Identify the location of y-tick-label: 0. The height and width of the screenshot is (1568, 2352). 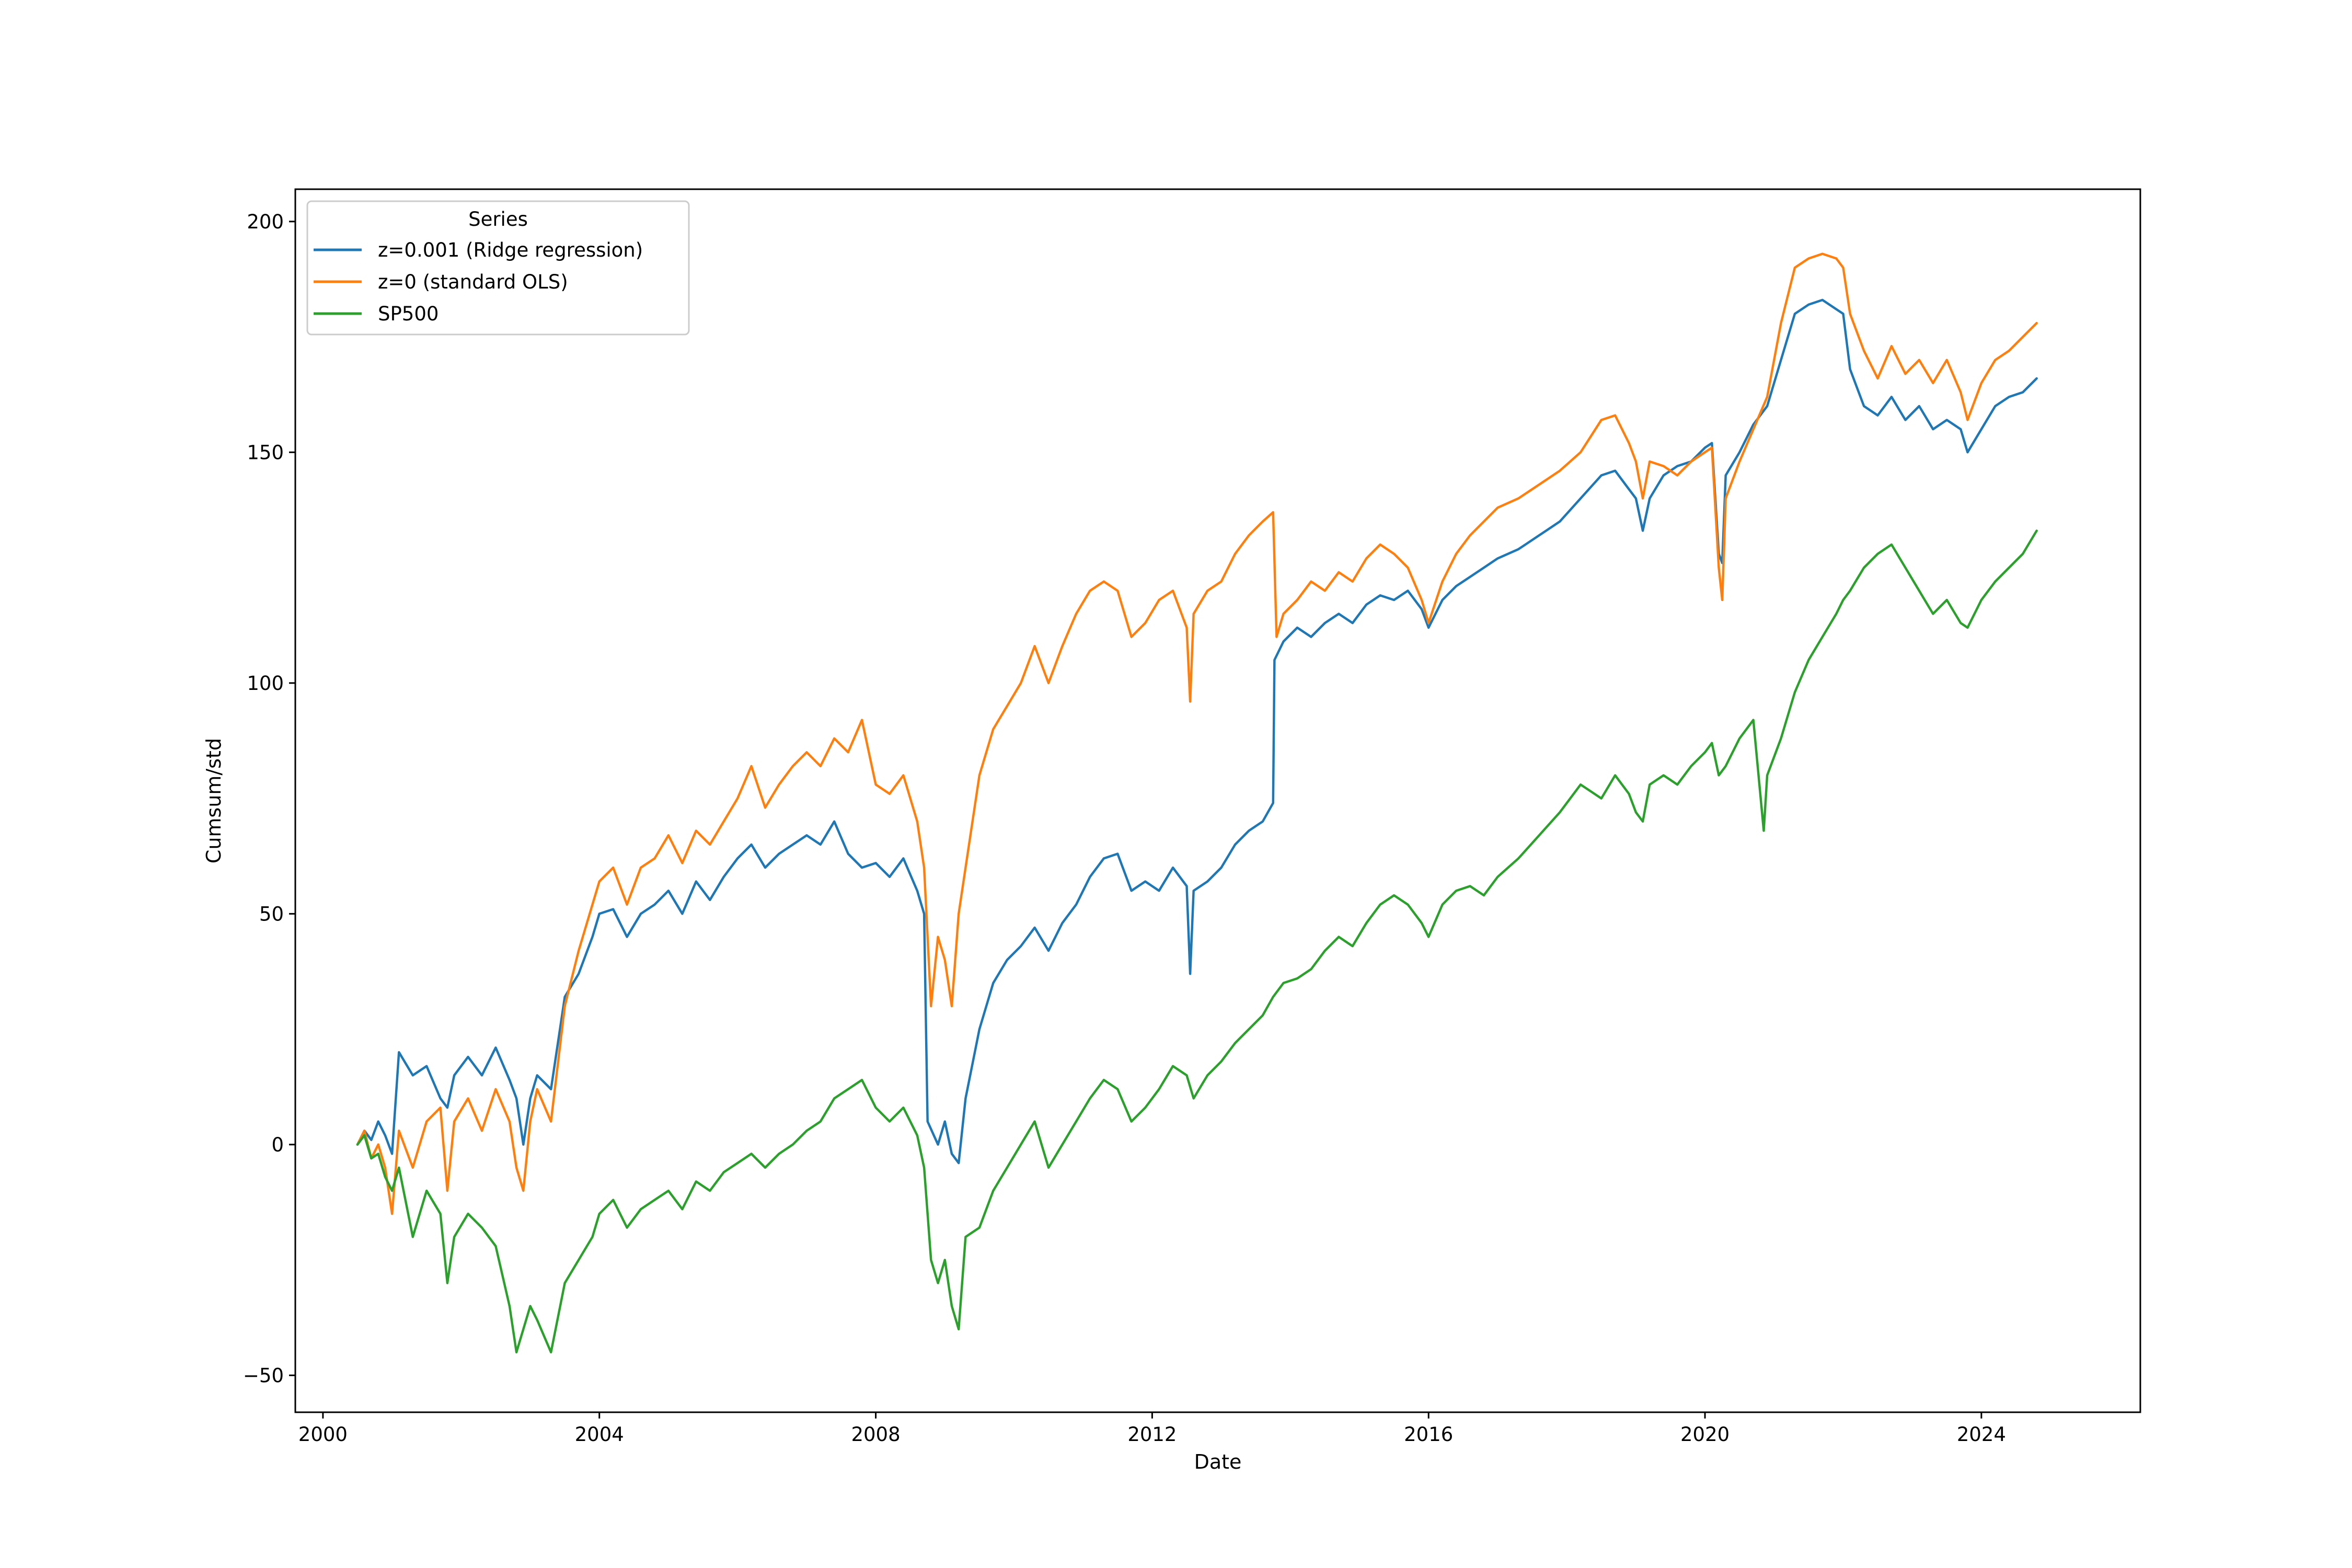
(277, 1145).